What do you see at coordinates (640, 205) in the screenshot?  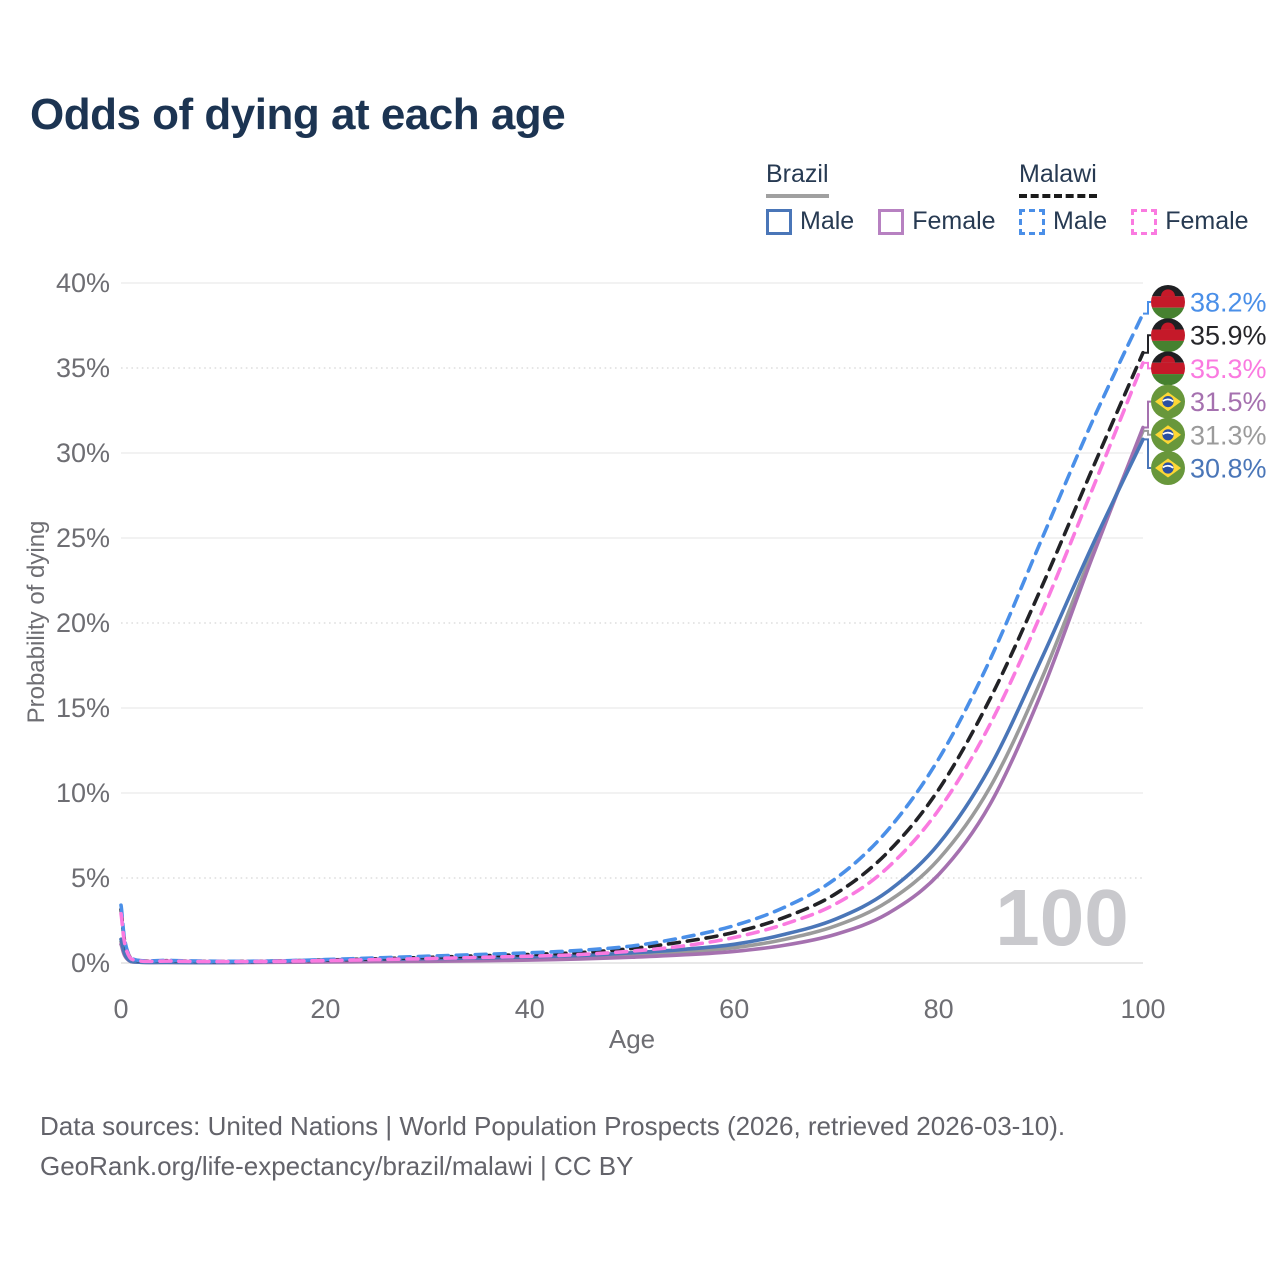 I see `legend: Brazil Male Female Malawi Male` at bounding box center [640, 205].